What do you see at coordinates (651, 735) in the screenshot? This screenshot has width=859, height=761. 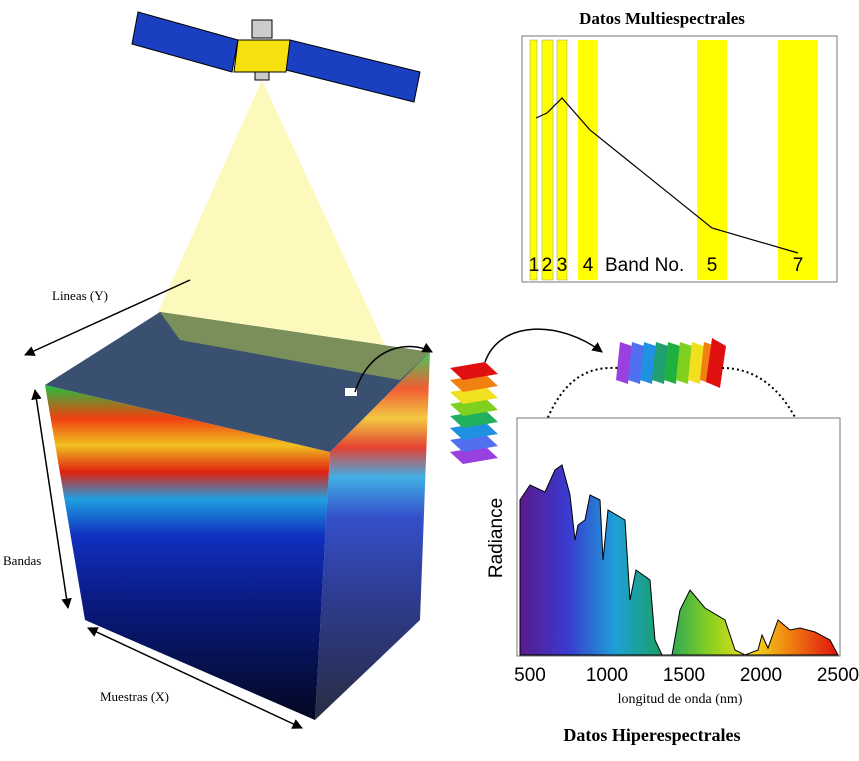 I see `hyperspectral-title: Datos Hiperespectrales` at bounding box center [651, 735].